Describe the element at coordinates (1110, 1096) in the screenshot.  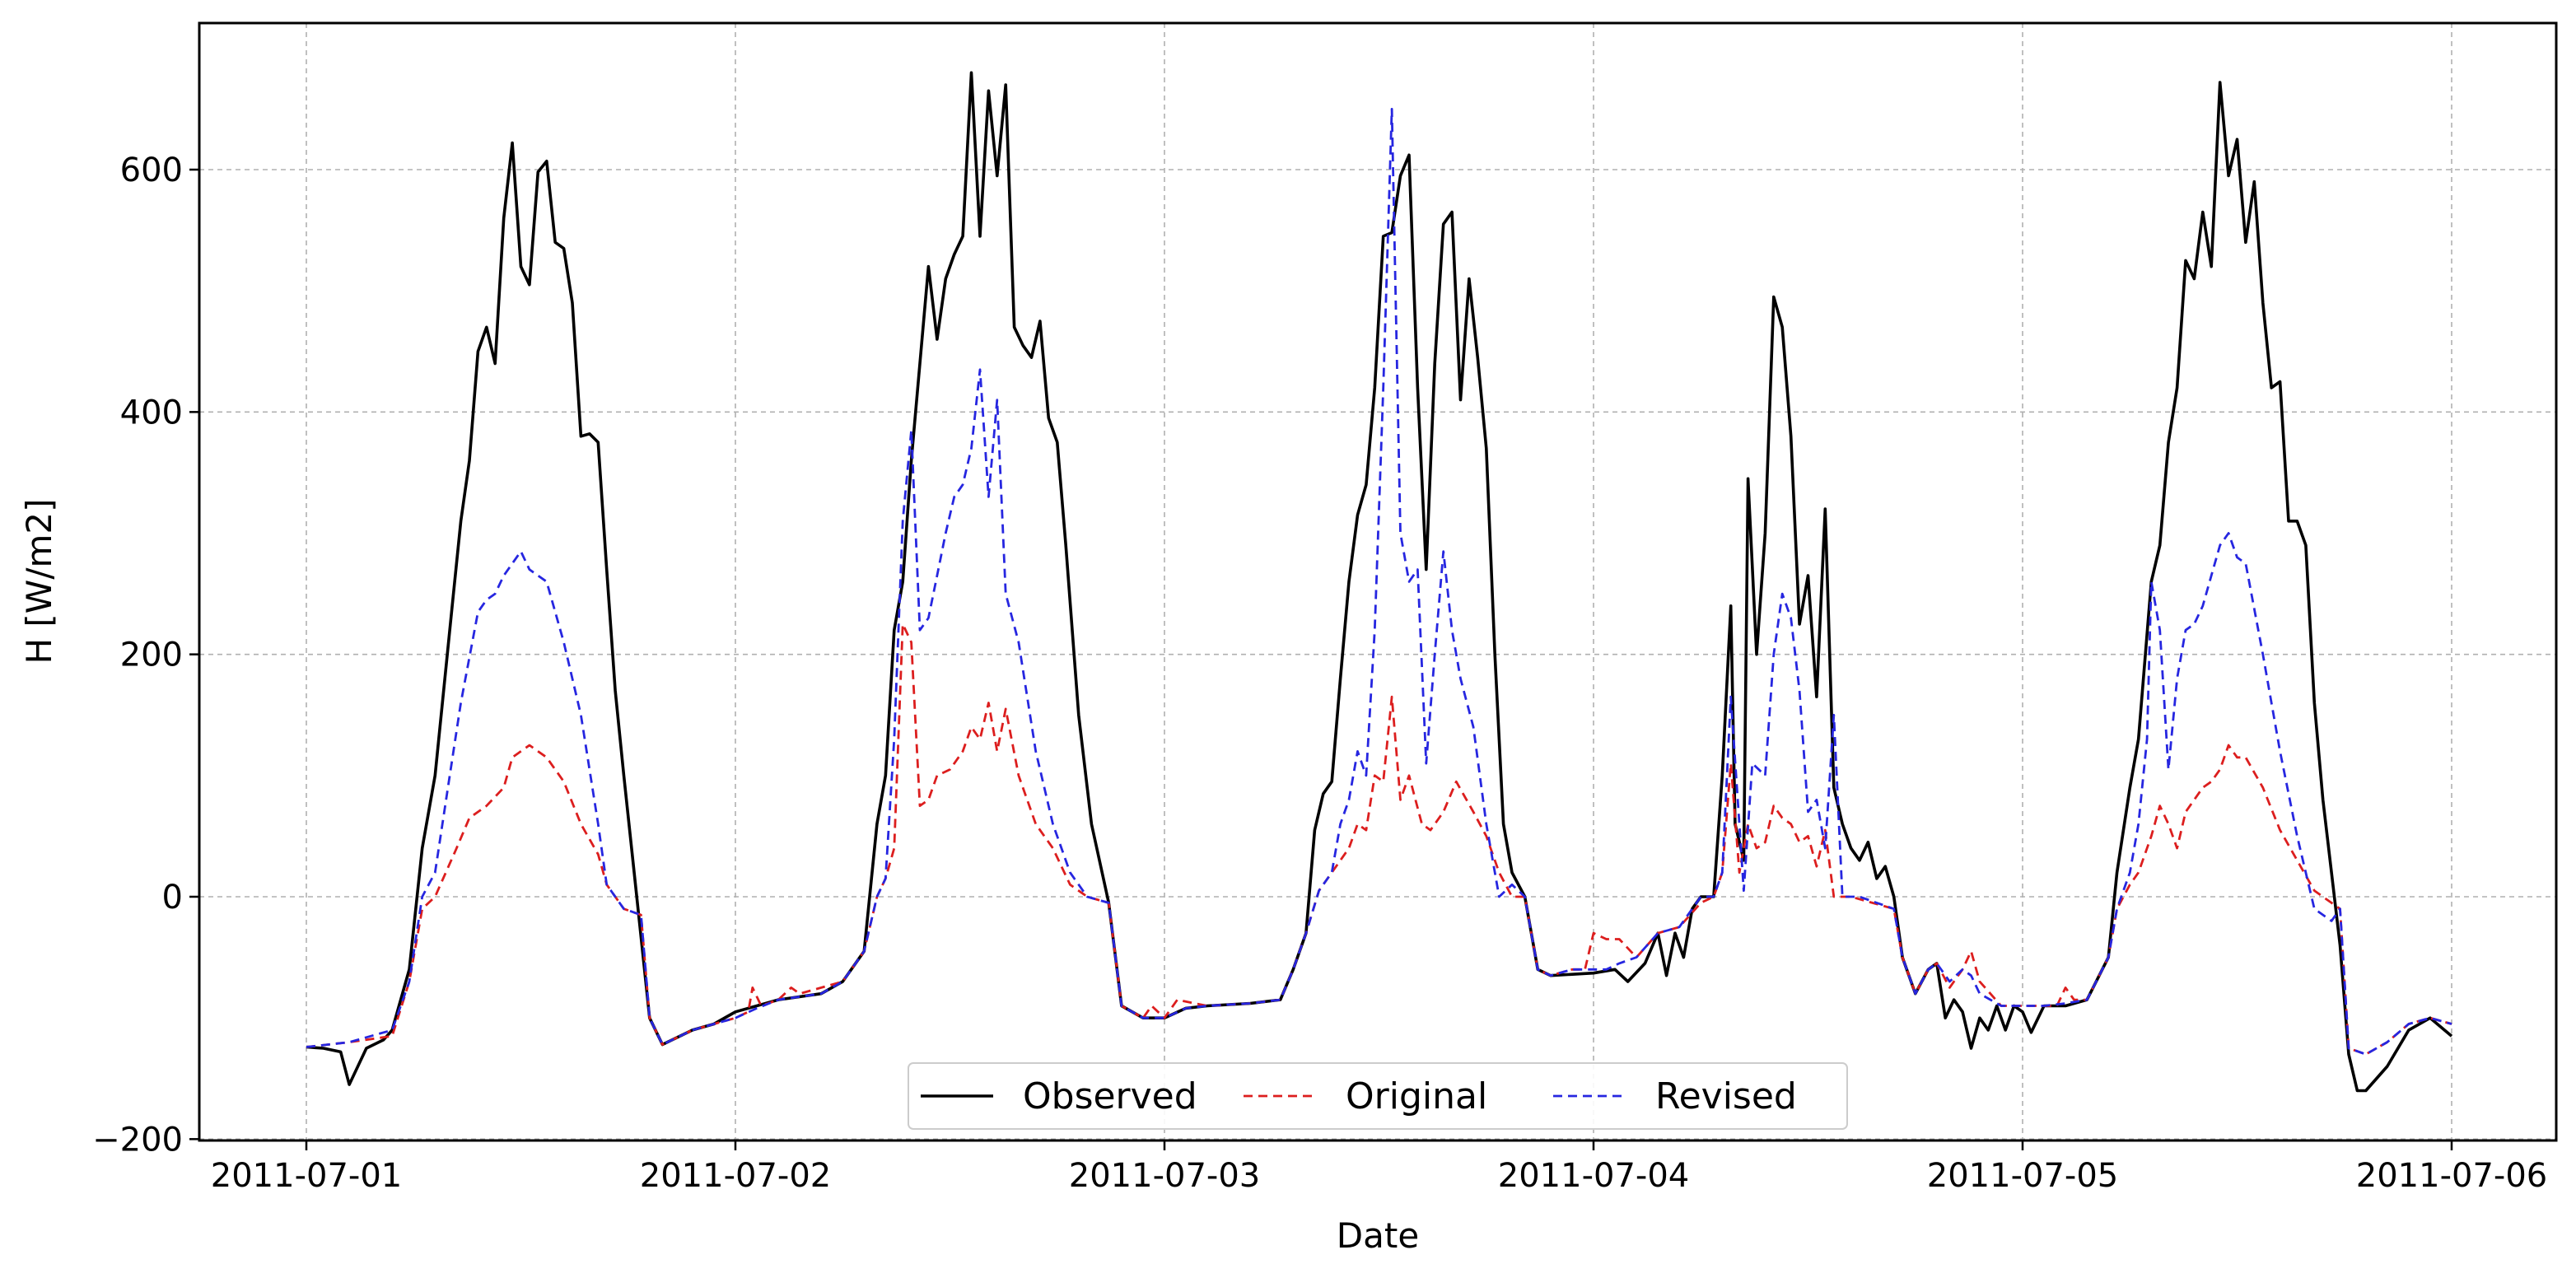
I see `legend-label-observed: Observed` at that location.